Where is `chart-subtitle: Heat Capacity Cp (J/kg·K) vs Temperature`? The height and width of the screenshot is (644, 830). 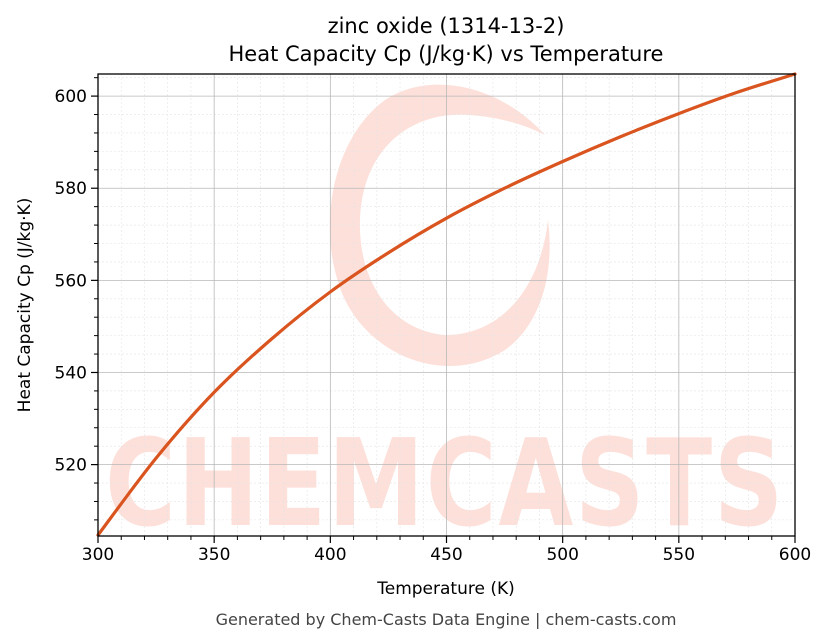
chart-subtitle: Heat Capacity Cp (J/kg·K) vs Temperature is located at coordinates (446, 54).